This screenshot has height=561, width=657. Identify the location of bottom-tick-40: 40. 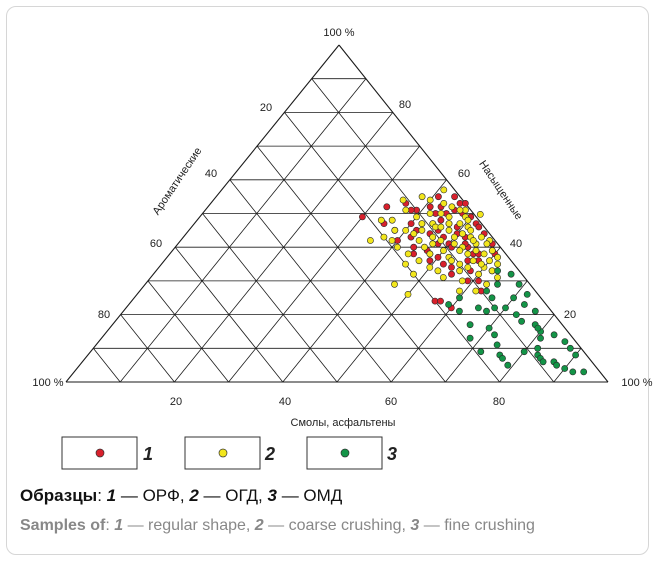
(285, 402).